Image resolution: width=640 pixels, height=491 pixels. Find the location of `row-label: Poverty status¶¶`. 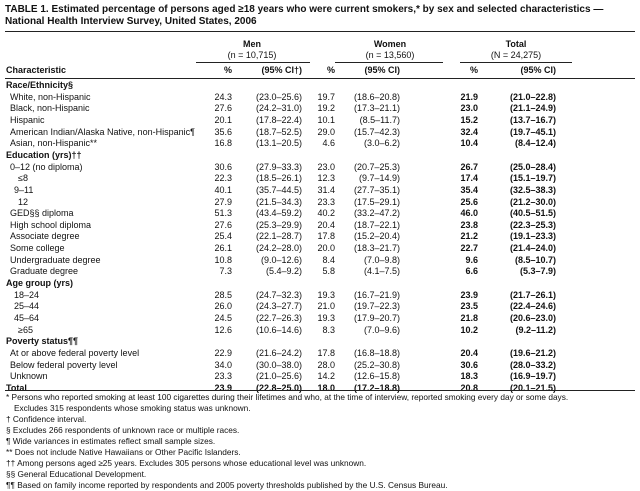

row-label: Poverty status¶¶ is located at coordinates (42, 341).